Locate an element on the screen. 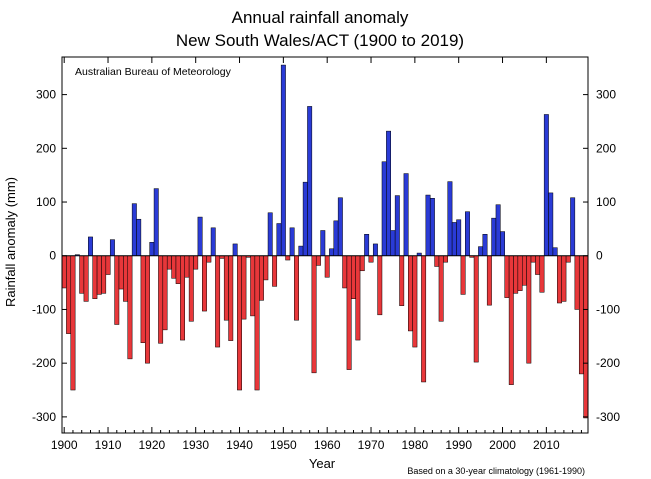  x-tick-label: 1910 is located at coordinates (108, 445).